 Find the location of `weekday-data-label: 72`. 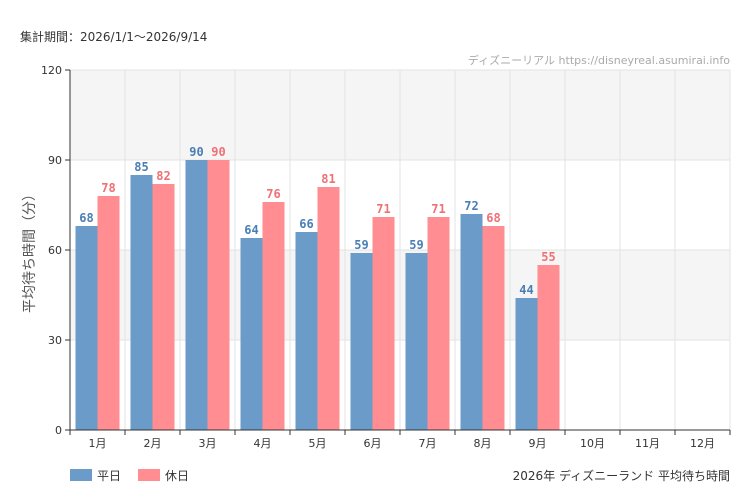

weekday-data-label: 72 is located at coordinates (471, 206).